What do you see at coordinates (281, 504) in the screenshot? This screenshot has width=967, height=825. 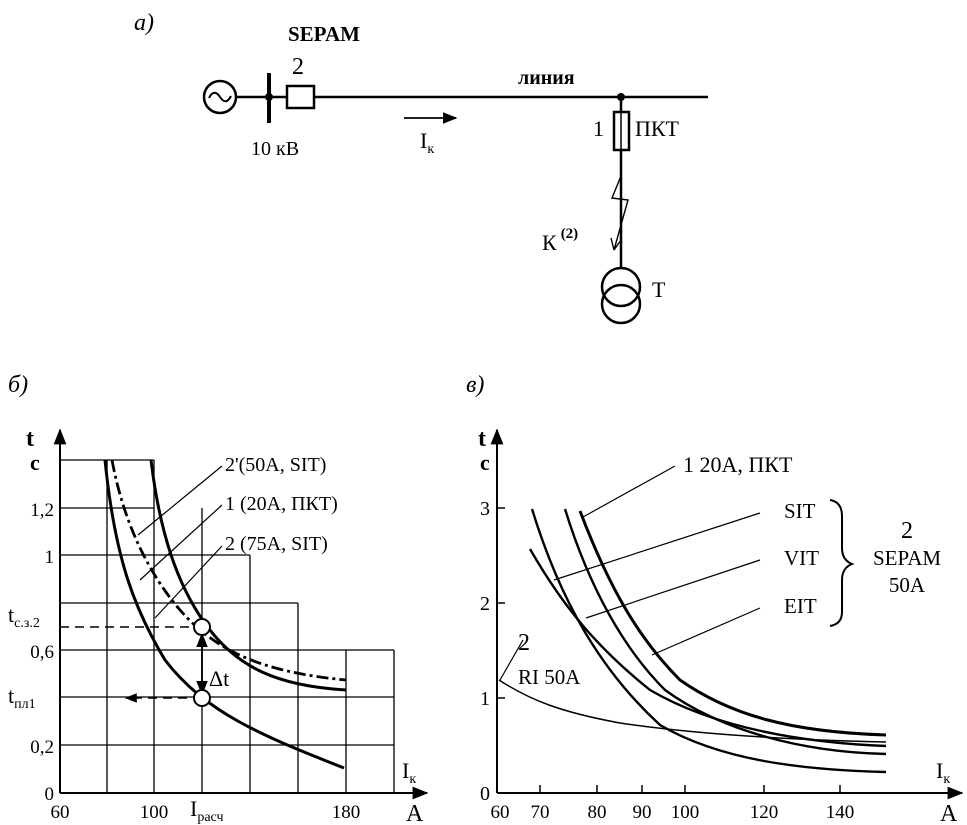 I see `legend-1: 1 (20A, ПКТ)` at bounding box center [281, 504].